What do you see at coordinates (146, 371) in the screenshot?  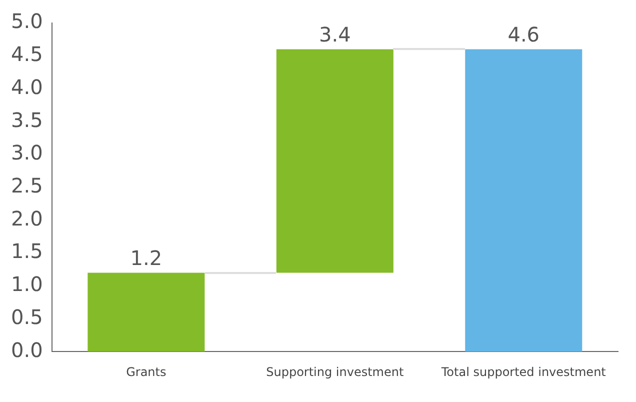 I see `x-tick-label: Grants` at bounding box center [146, 371].